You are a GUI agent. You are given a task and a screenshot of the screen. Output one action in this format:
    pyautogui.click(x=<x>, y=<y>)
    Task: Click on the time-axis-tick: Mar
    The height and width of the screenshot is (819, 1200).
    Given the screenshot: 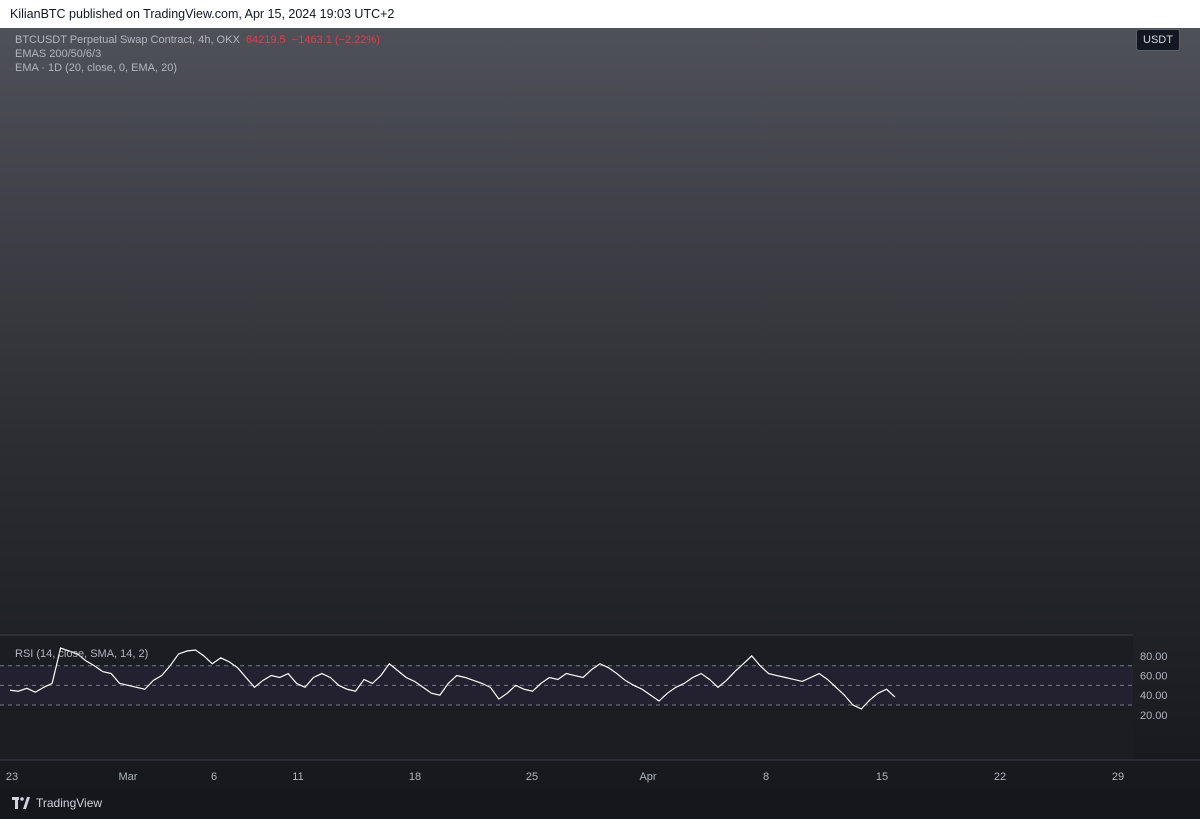 What is the action you would take?
    pyautogui.click(x=128, y=777)
    